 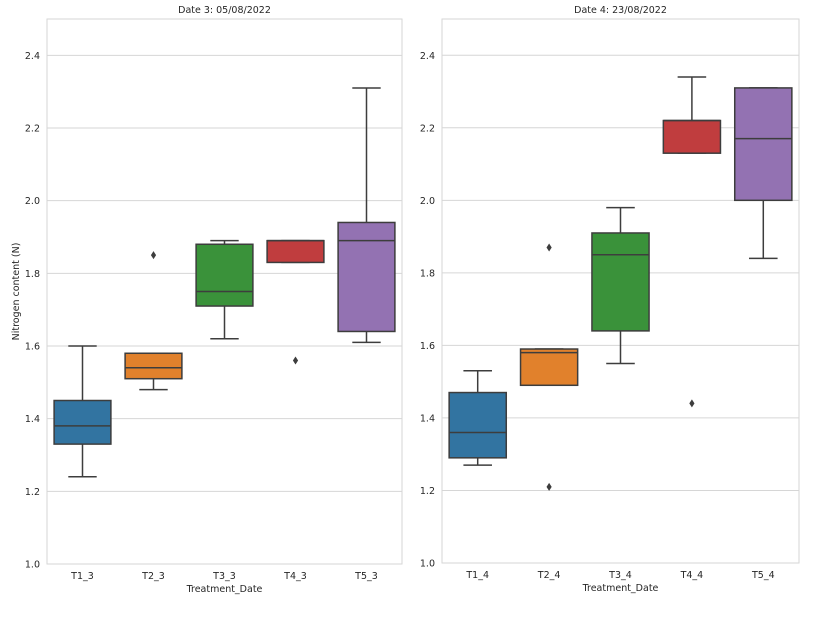 I want to click on x-tick-label: T1_4, so click(x=477, y=575).